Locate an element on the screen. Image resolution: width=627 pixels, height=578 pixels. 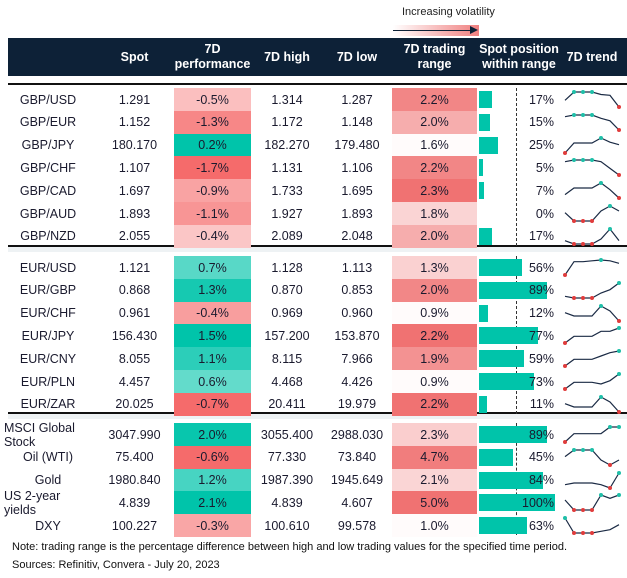
high-value: 1.927 is located at coordinates (287, 213).